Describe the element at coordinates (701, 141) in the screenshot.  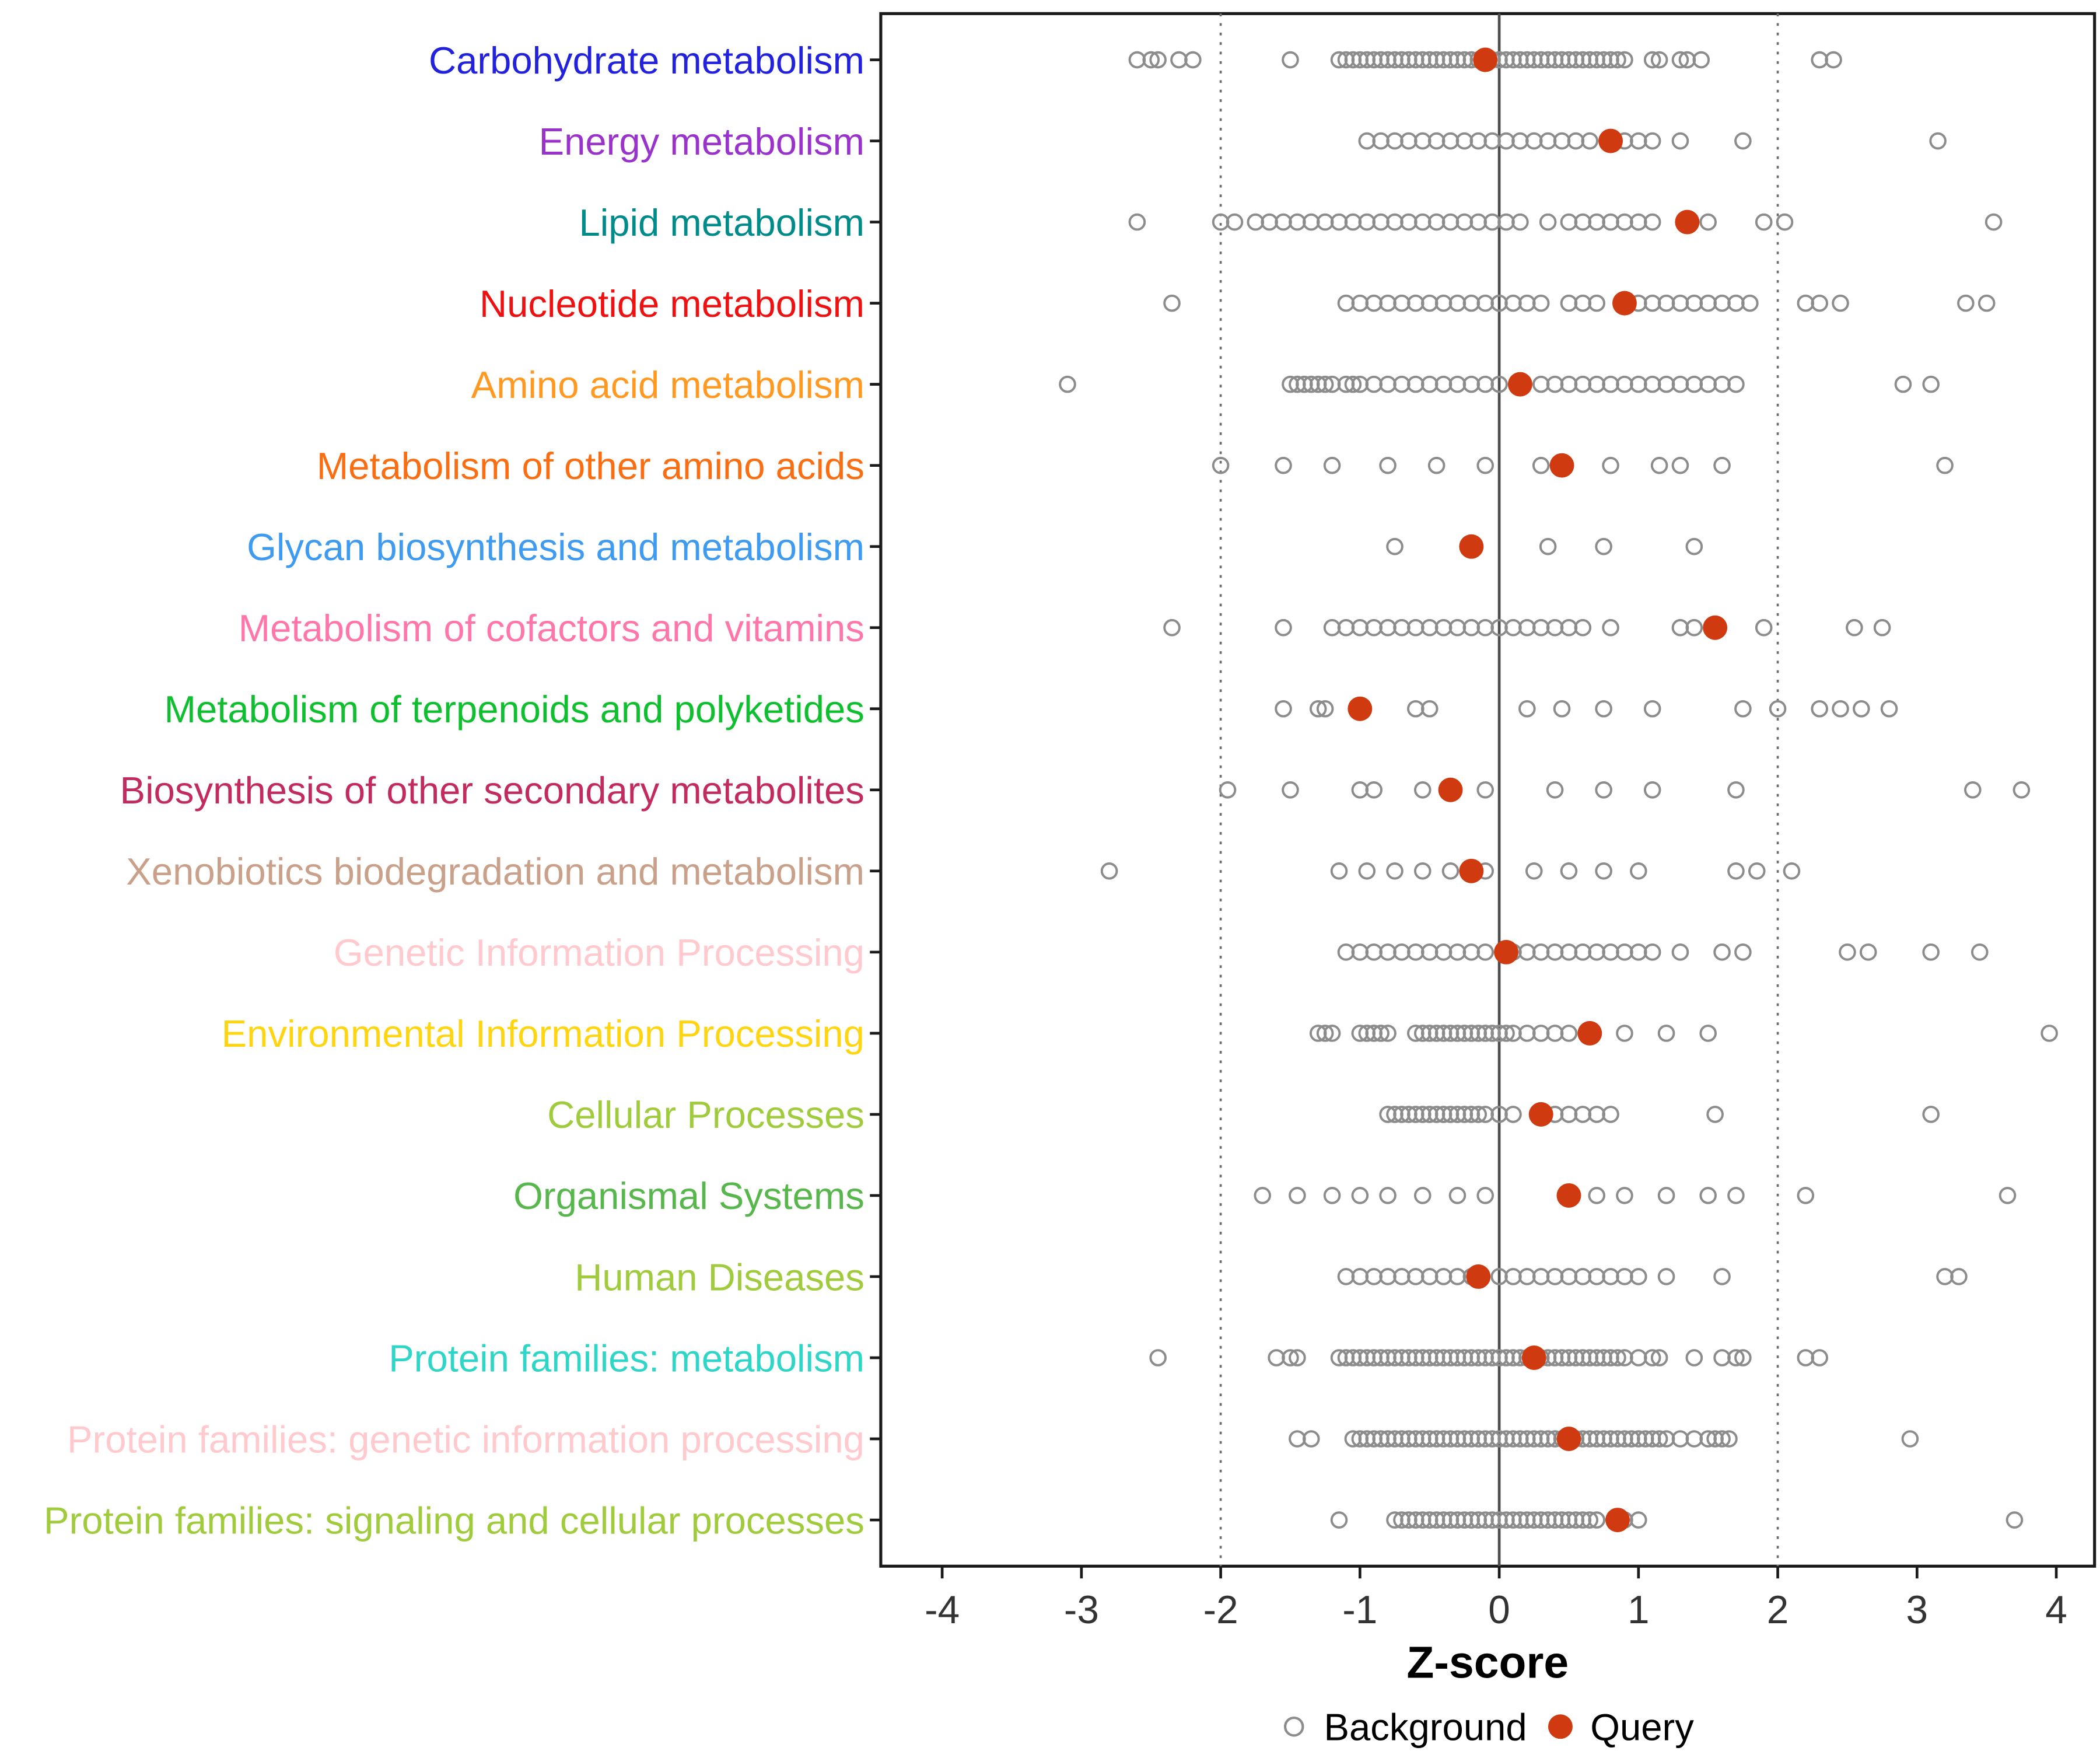
I see `category-label: Energy metabolism` at that location.